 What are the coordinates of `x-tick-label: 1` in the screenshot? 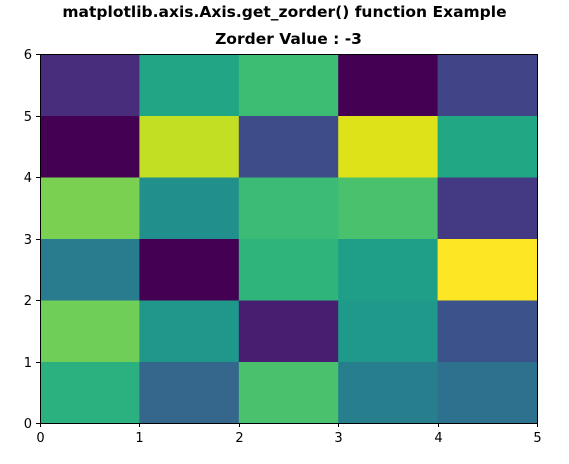 It's located at (139, 438).